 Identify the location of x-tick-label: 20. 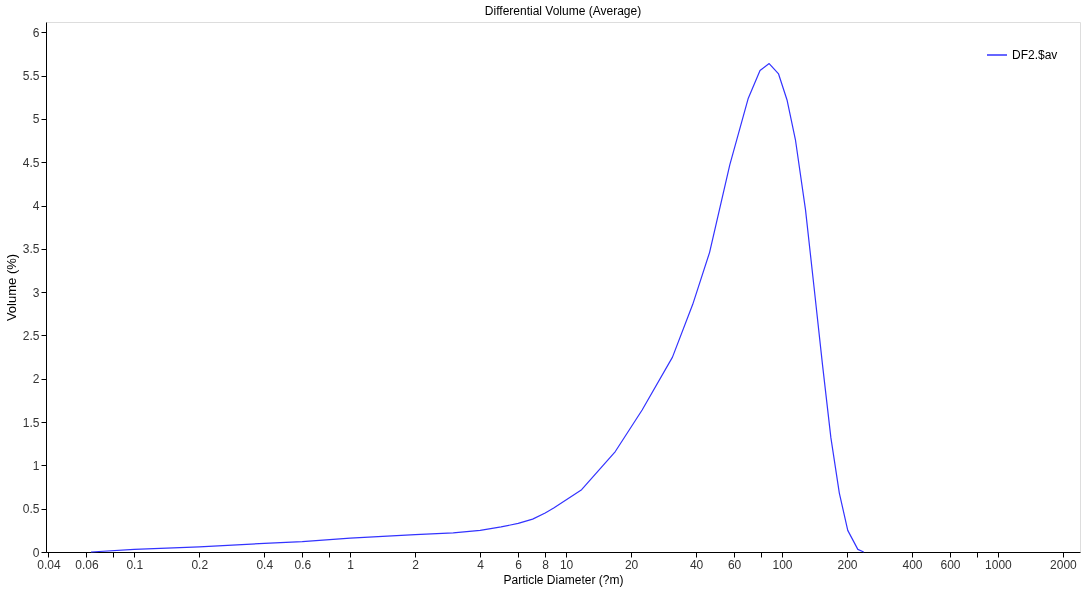
(631, 564).